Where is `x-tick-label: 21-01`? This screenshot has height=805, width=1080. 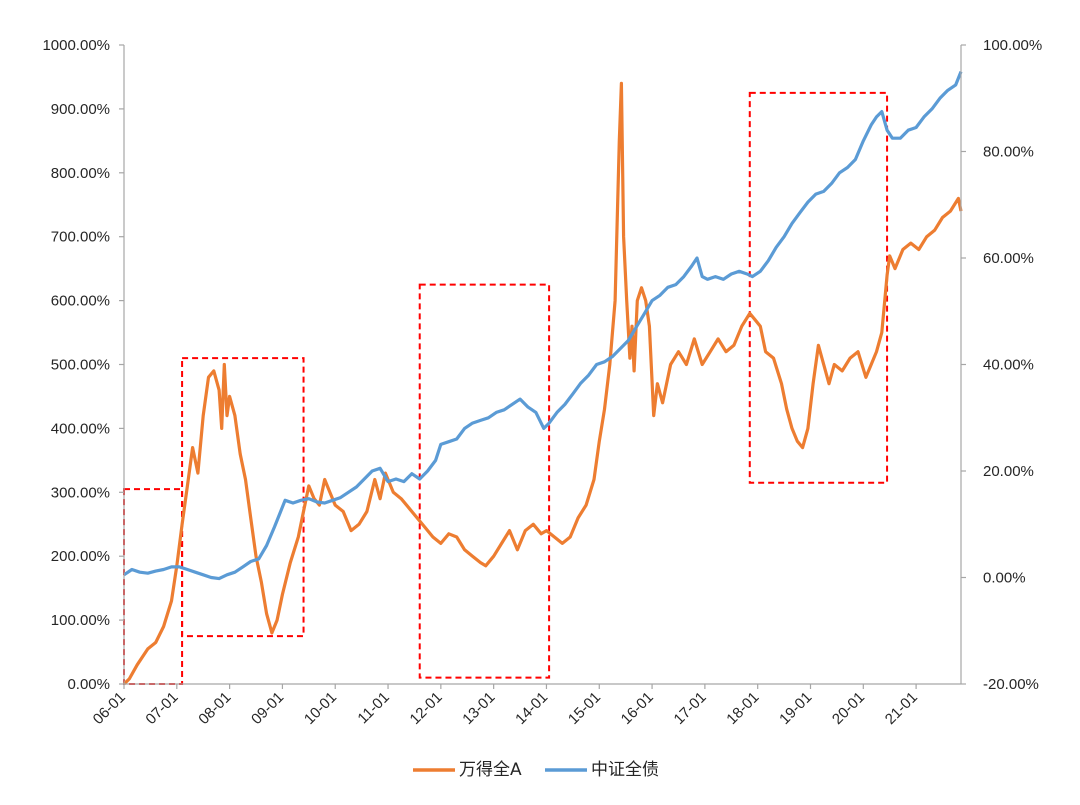 x-tick-label: 21-01 is located at coordinates (901, 708).